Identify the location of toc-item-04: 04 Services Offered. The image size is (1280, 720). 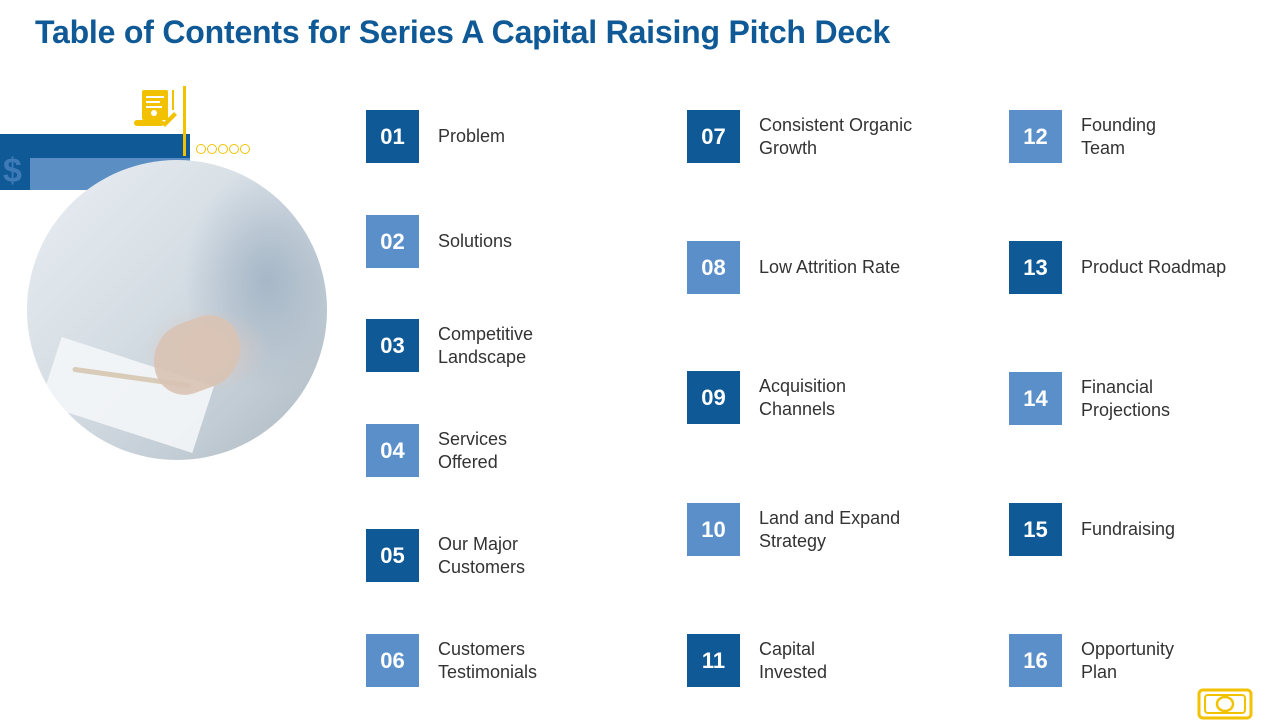
(516, 451).